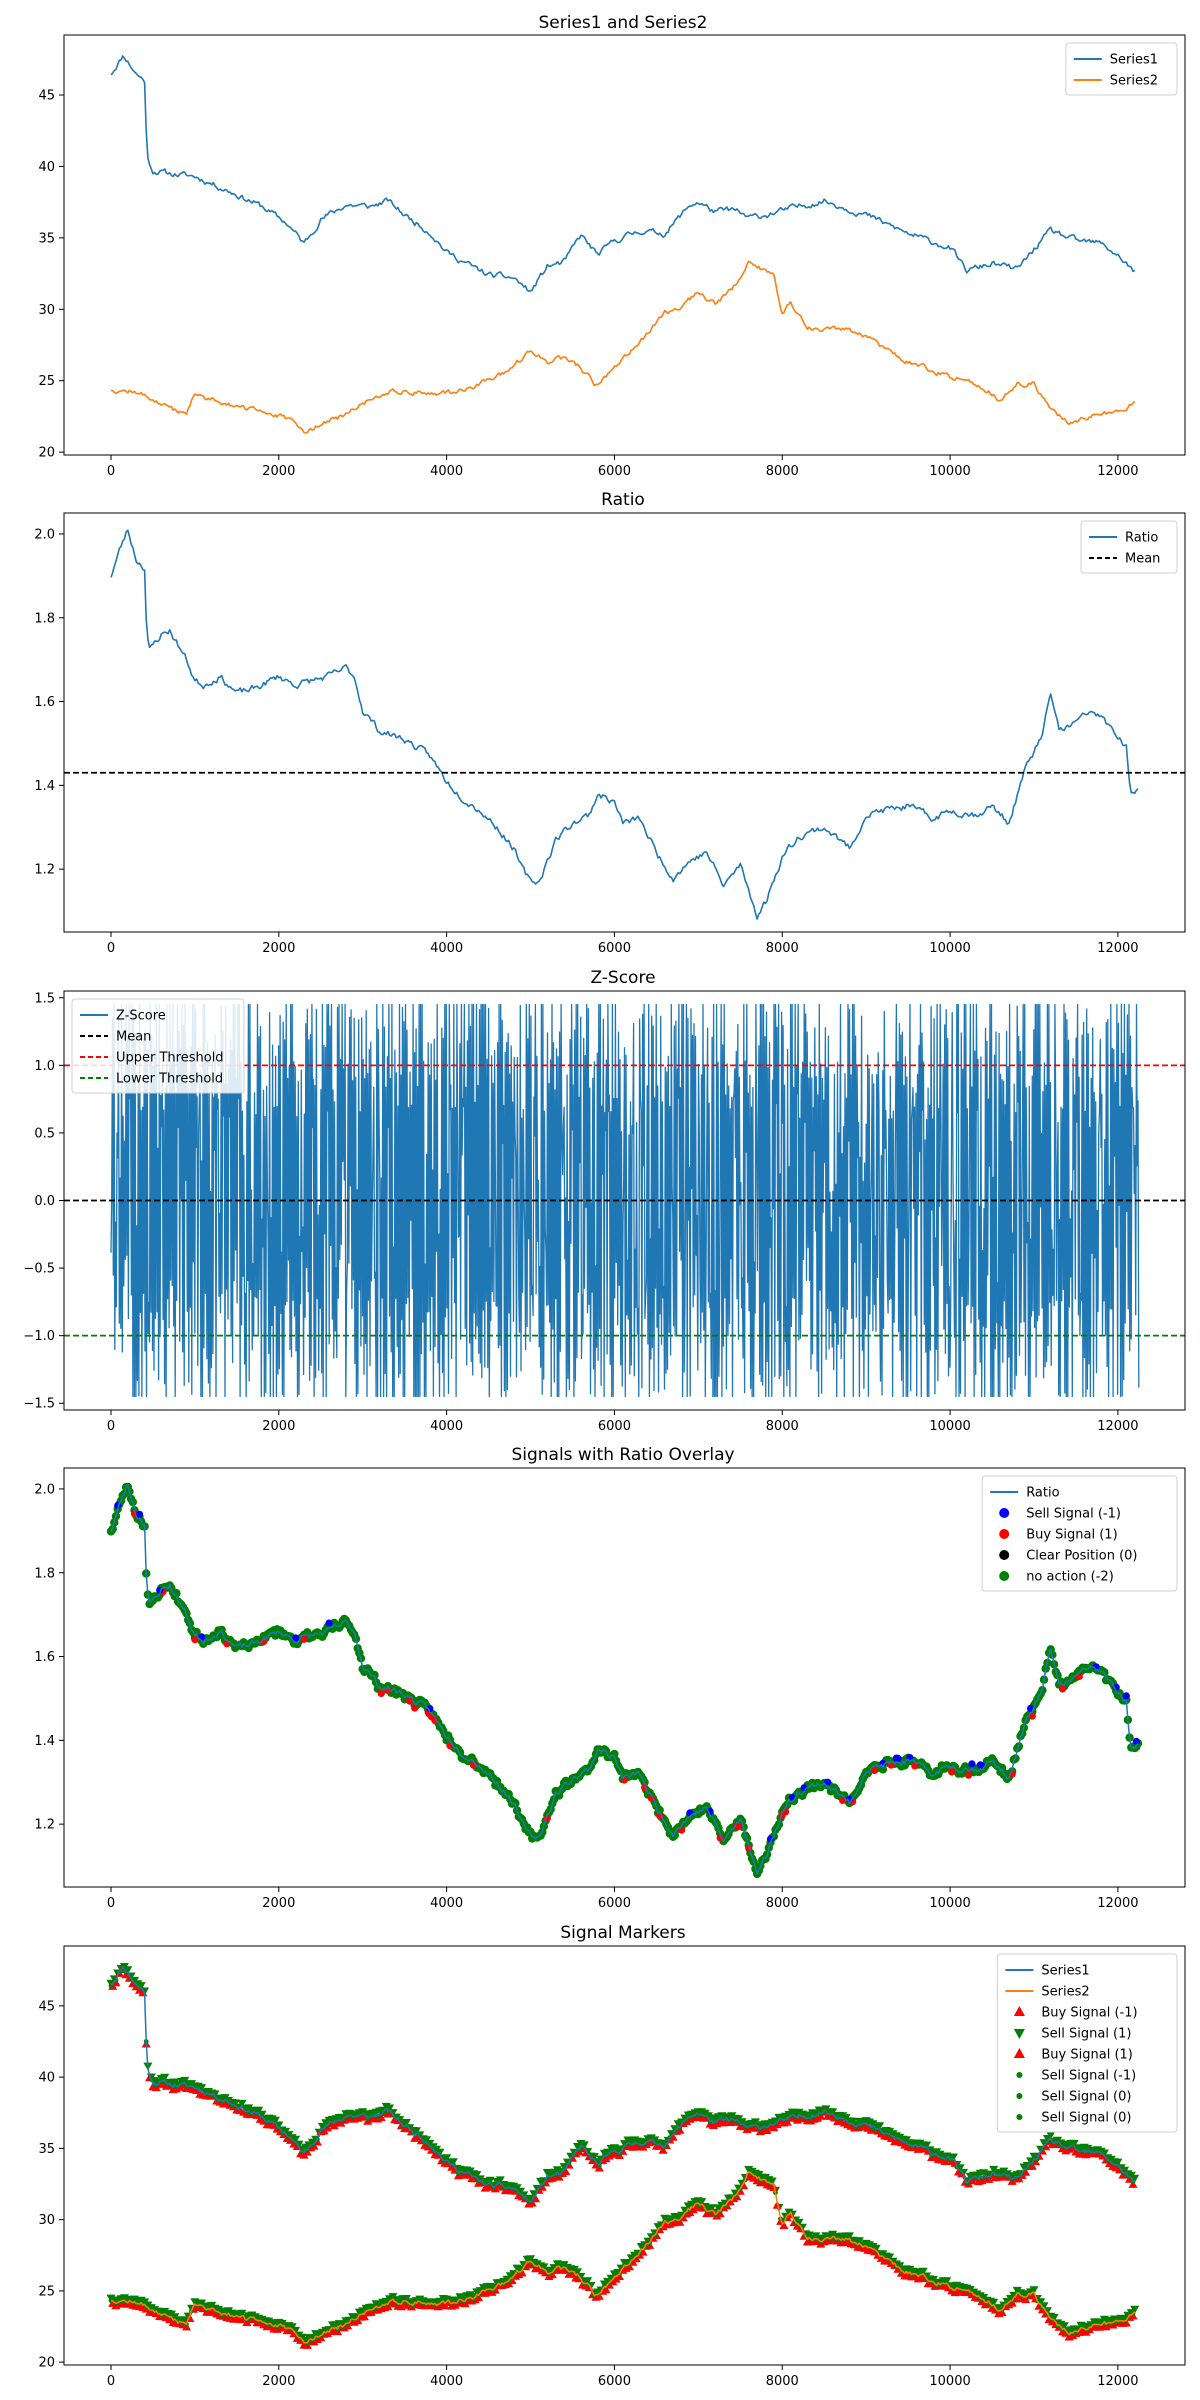  What do you see at coordinates (46, 2149) in the screenshot?
I see `y-tick-label: 35` at bounding box center [46, 2149].